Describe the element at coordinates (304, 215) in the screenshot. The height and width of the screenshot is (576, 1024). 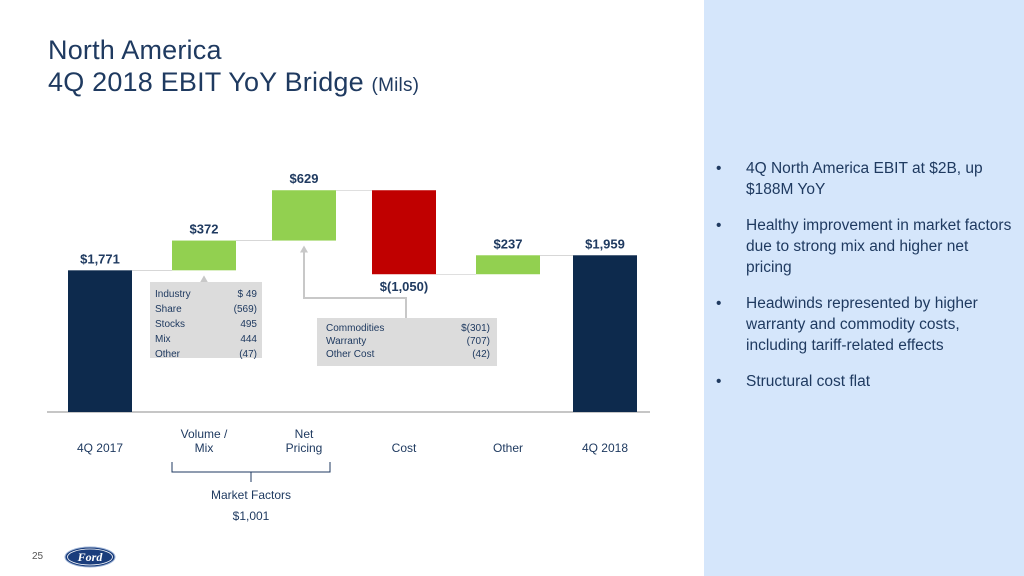
I see `bar-net-pricing` at that location.